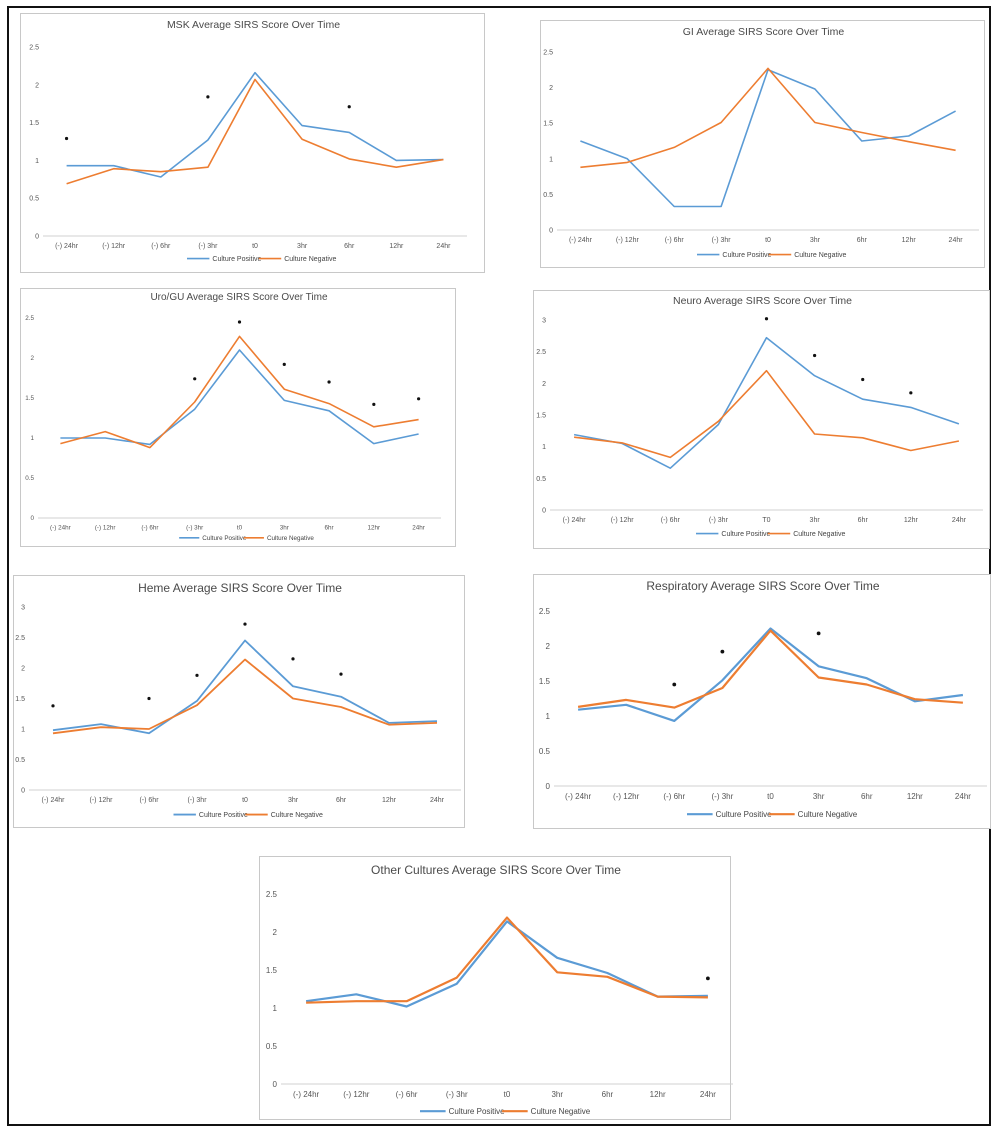  What do you see at coordinates (23, 607) in the screenshot?
I see `y-tick-label: 3` at bounding box center [23, 607].